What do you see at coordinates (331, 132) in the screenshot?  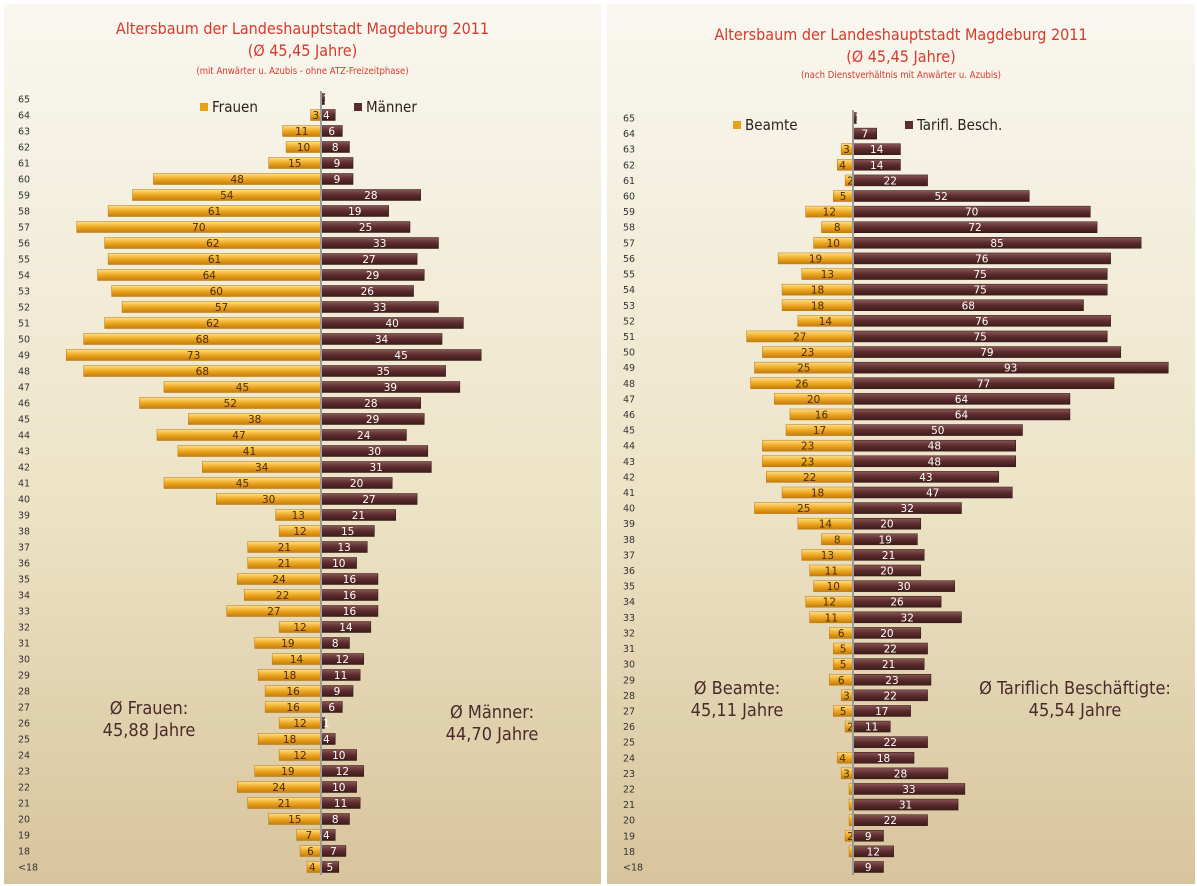 I see `bar-right-label: 6` at bounding box center [331, 132].